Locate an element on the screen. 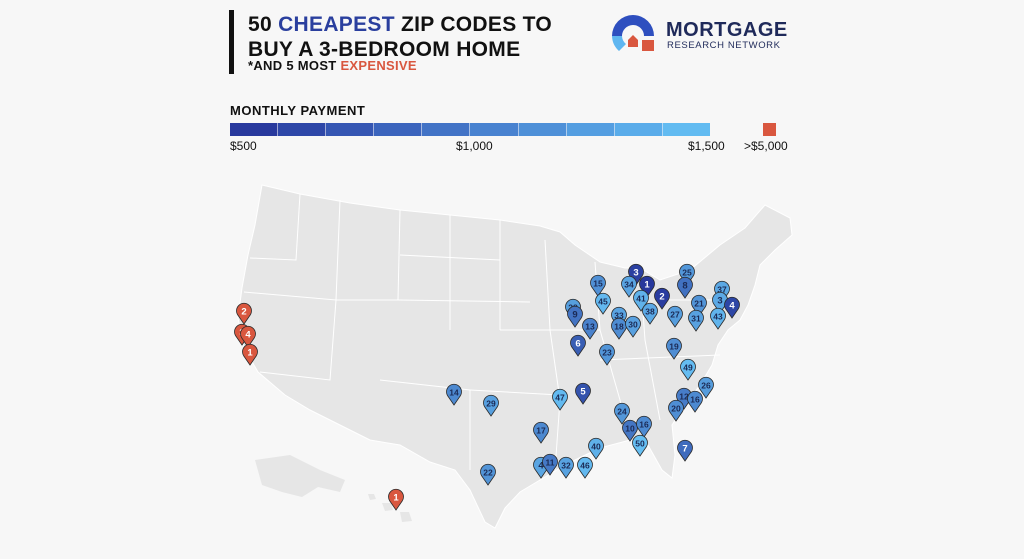  cheap-zip-marker: 34 is located at coordinates (629, 286).